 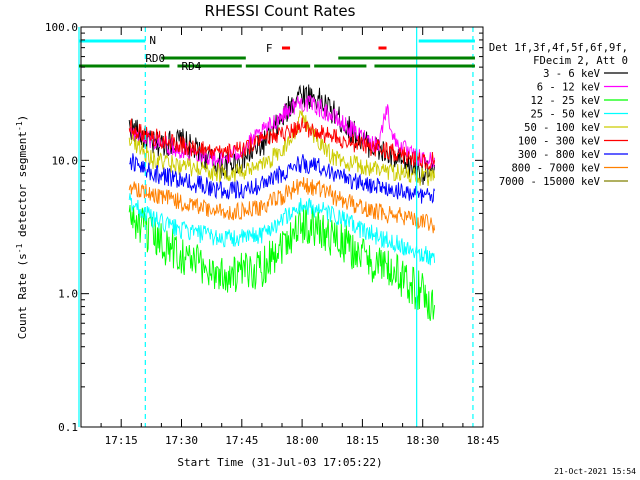 What do you see at coordinates (22, 187) in the screenshot?
I see `y-axis-label-part: detector segment` at bounding box center [22, 187].